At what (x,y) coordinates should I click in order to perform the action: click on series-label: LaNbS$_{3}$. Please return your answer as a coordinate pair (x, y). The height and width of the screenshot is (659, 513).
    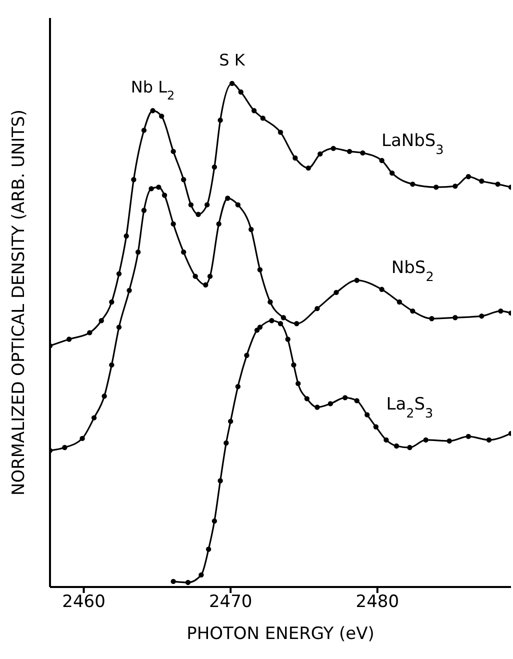
    Looking at the image, I should click on (412, 144).